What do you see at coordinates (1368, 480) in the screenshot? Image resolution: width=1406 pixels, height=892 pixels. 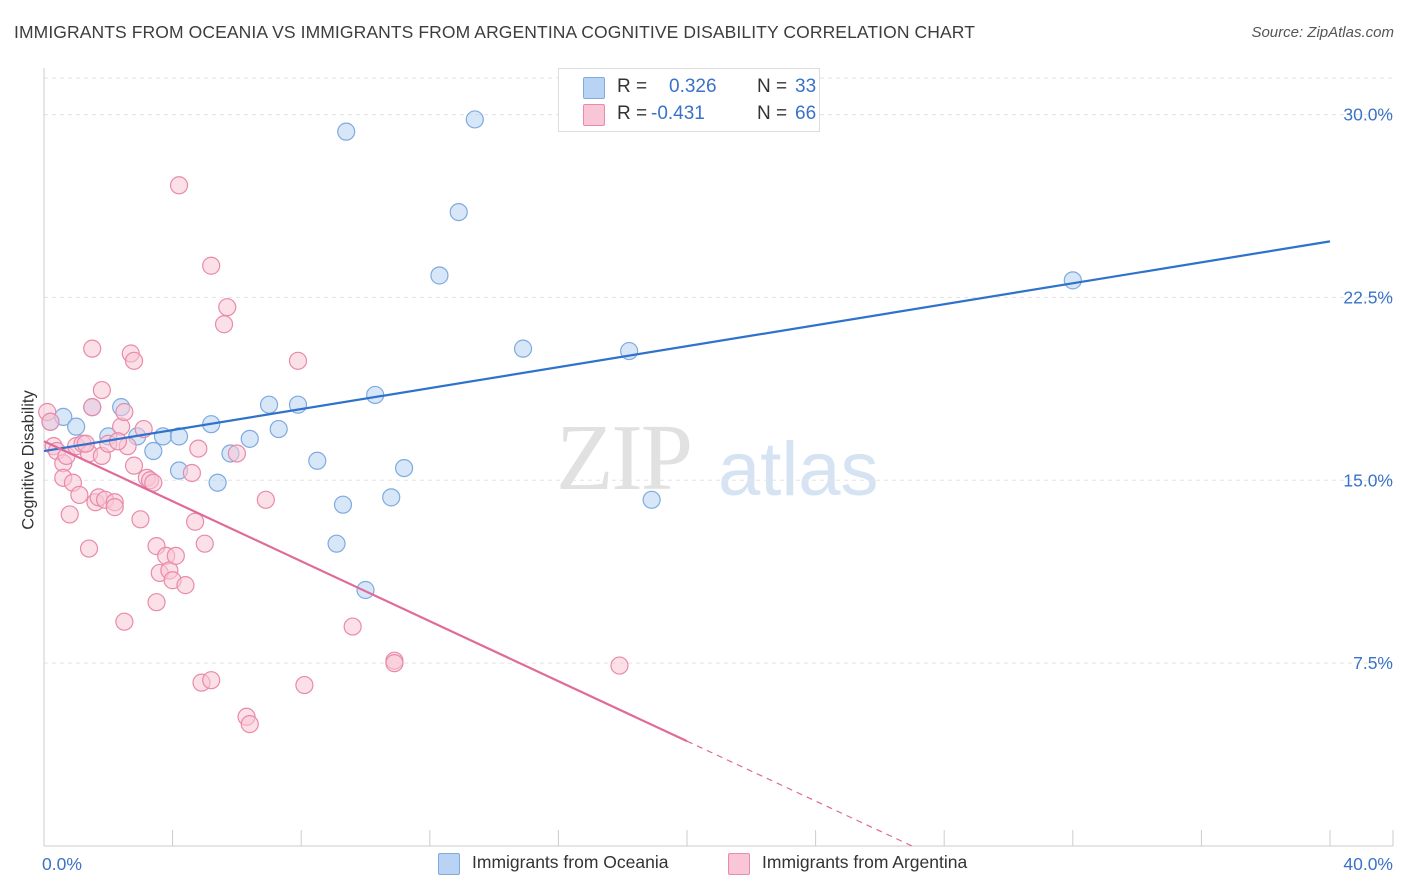 I see `y-tick-label: 15.0%` at bounding box center [1368, 480].